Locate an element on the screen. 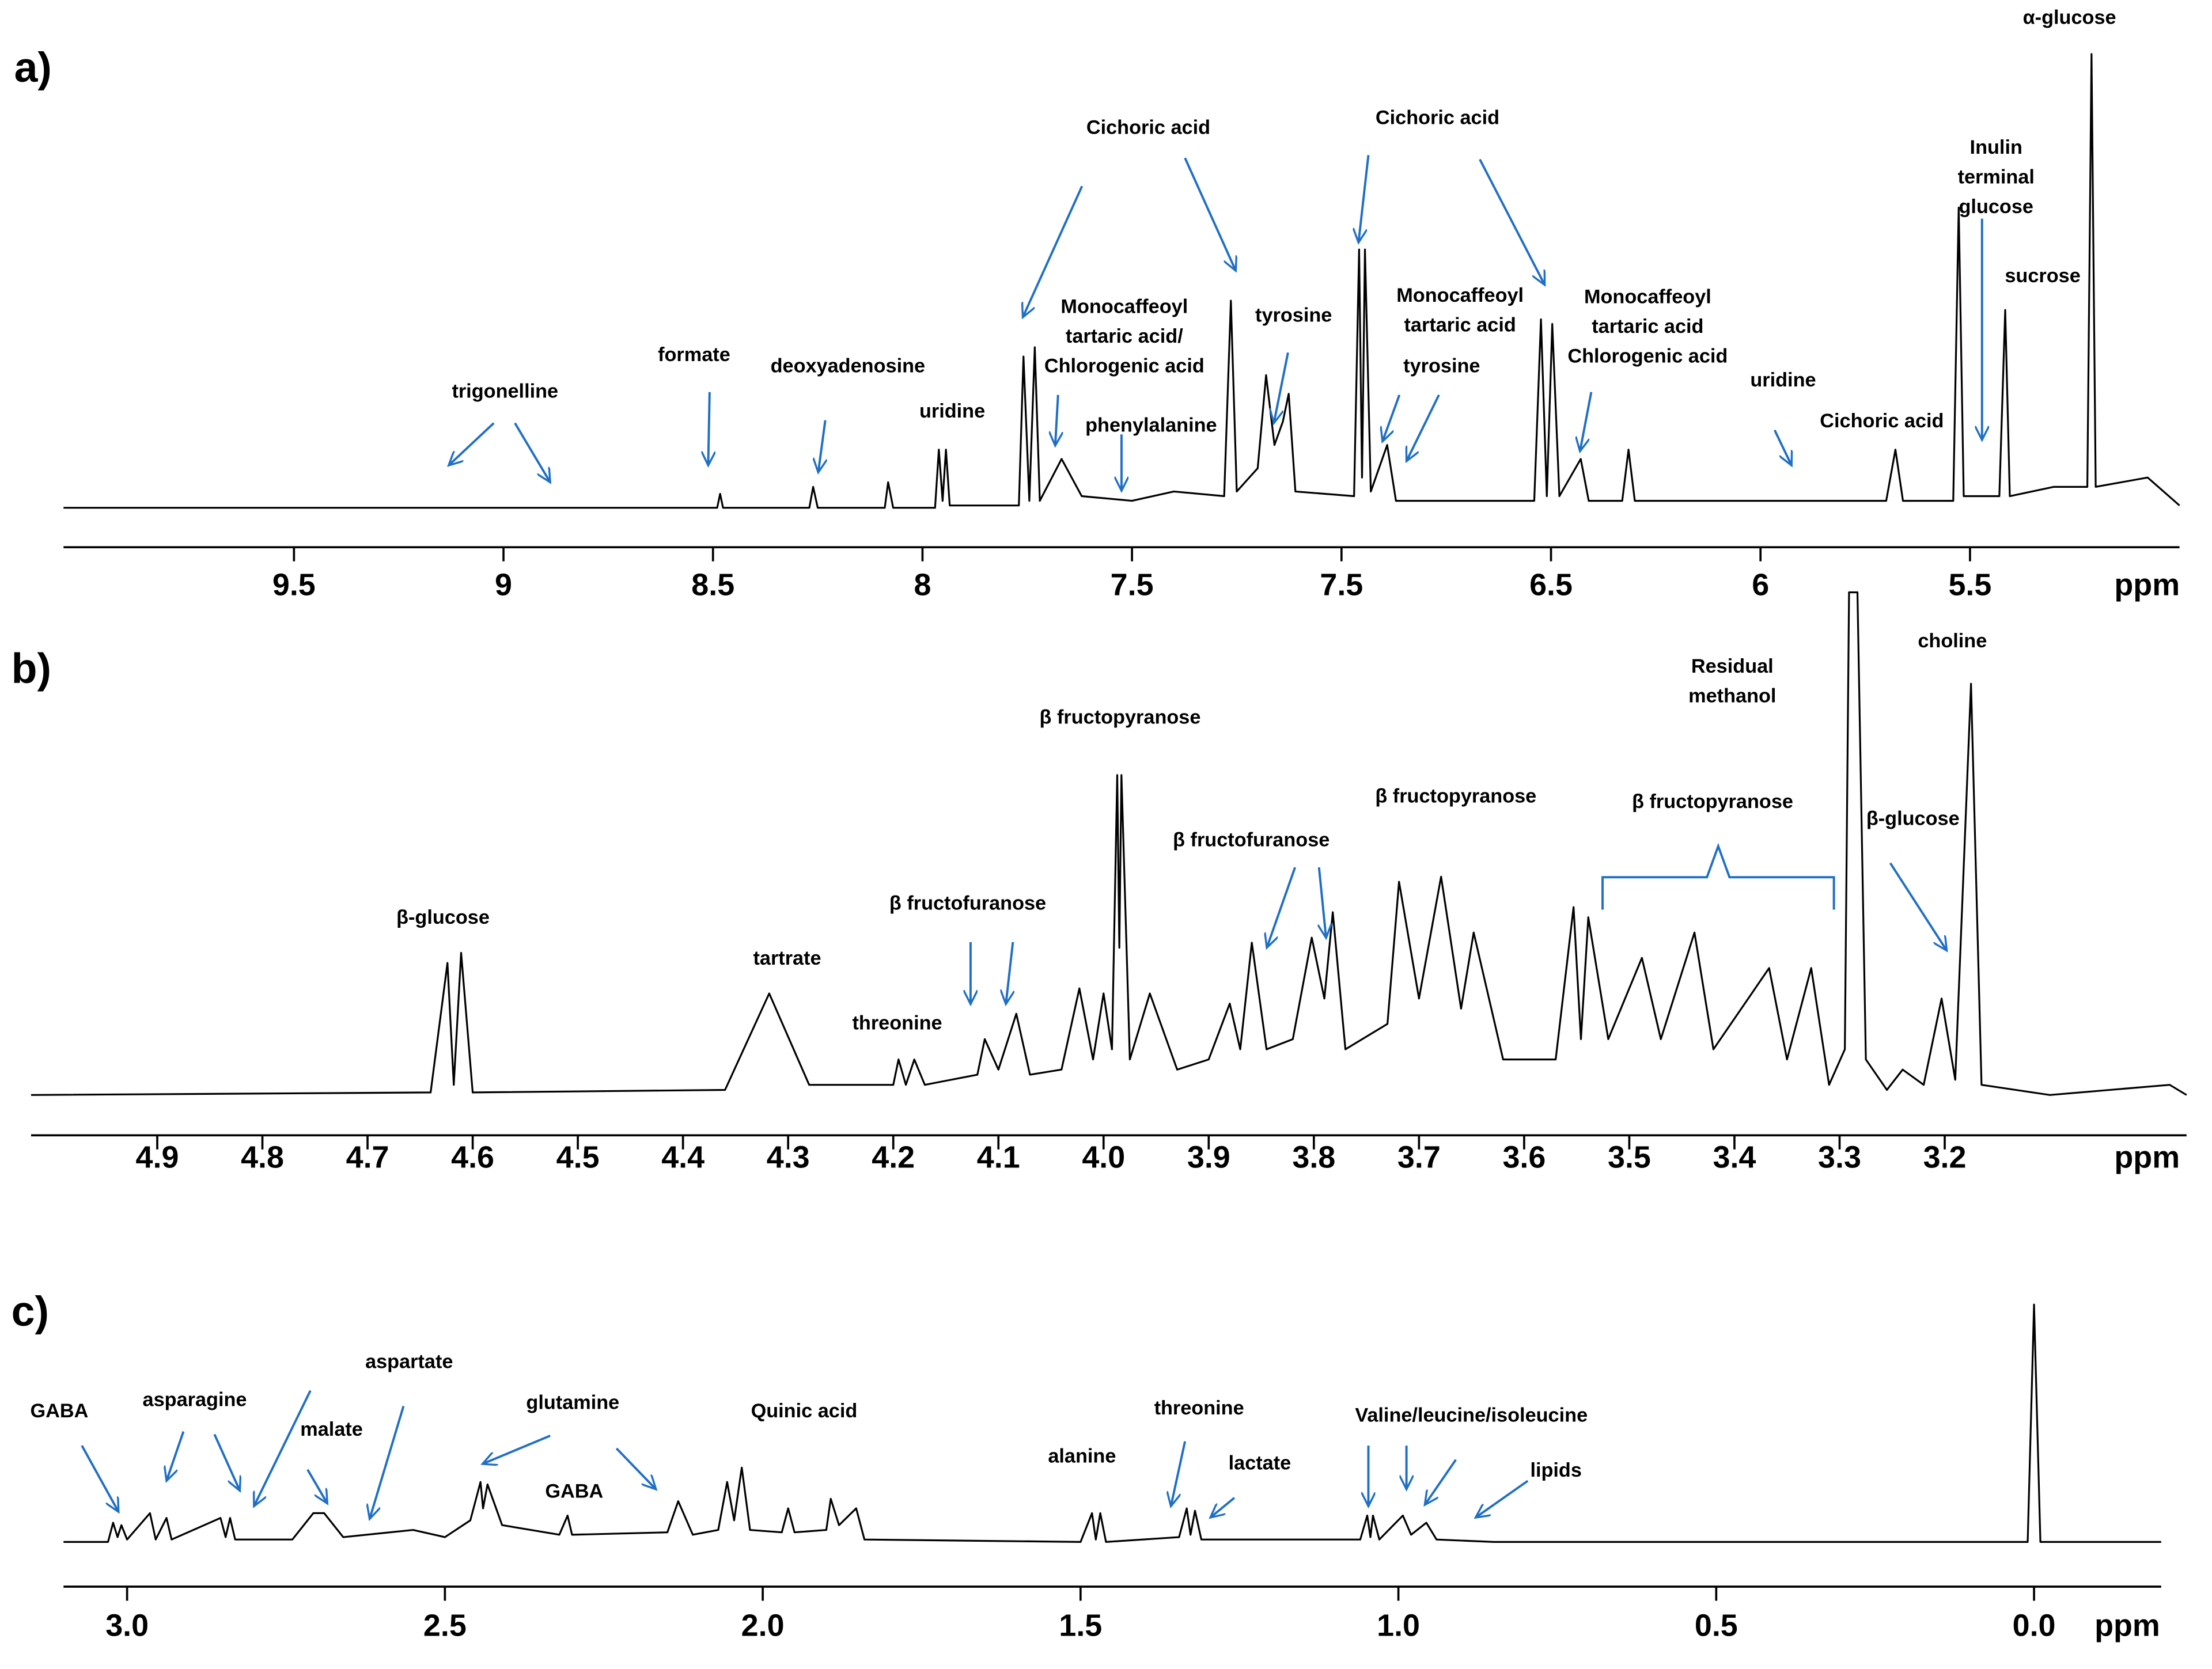 Image resolution: width=2212 pixels, height=1669 pixels. annotation: Residual is located at coordinates (1732, 666).